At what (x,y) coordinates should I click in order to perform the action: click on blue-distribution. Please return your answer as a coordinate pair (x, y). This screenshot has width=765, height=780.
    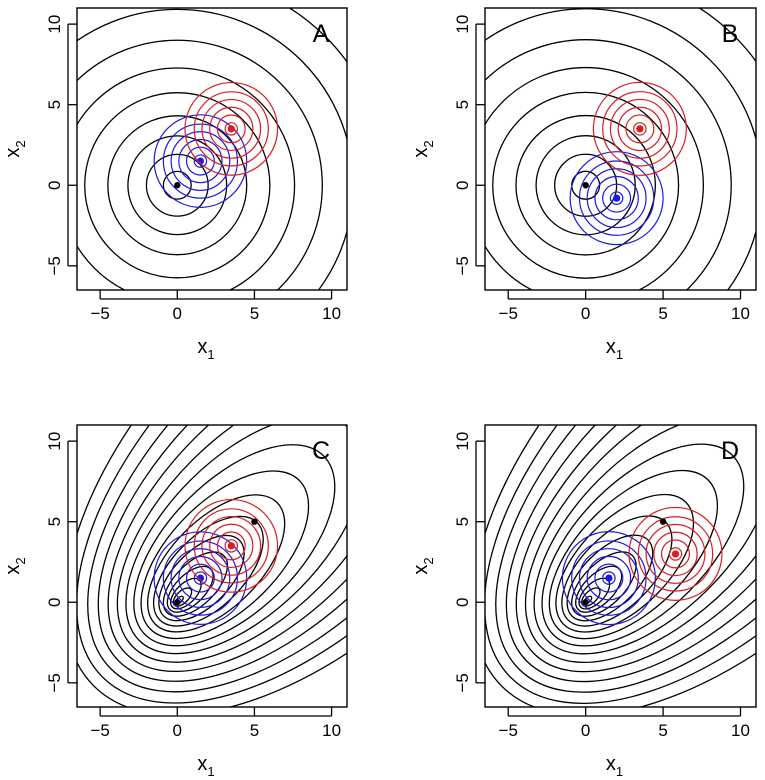
    Looking at the image, I should click on (200, 578).